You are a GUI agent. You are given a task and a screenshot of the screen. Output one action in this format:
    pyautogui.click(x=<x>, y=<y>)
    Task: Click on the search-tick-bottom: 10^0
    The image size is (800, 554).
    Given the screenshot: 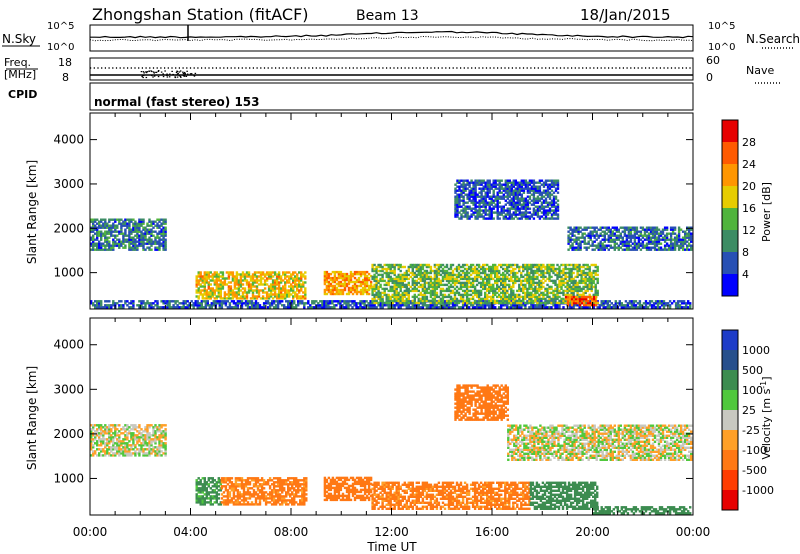 What is the action you would take?
    pyautogui.click(x=721, y=47)
    